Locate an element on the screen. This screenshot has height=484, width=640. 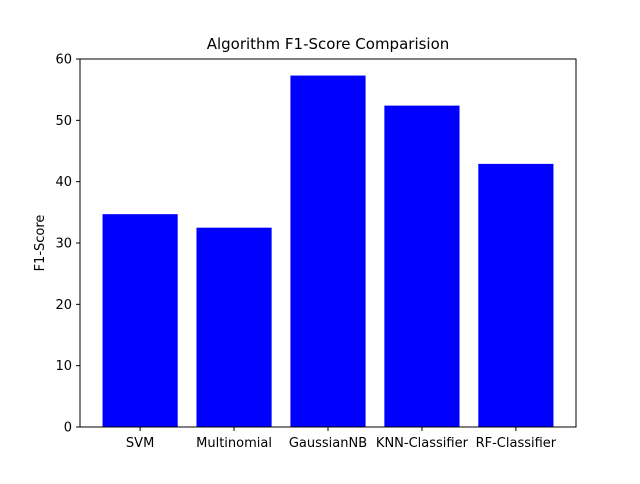
bar-knn-classifier is located at coordinates (422, 266).